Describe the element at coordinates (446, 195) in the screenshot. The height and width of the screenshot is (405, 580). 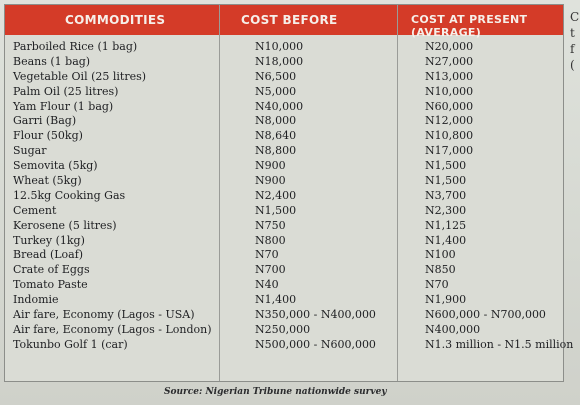
I see `cost-present-cell: N3,700` at that location.